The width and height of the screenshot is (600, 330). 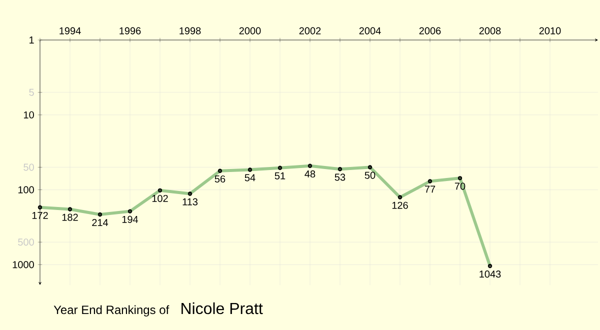 What do you see at coordinates (340, 177) in the screenshot?
I see `data-label: 53` at bounding box center [340, 177].